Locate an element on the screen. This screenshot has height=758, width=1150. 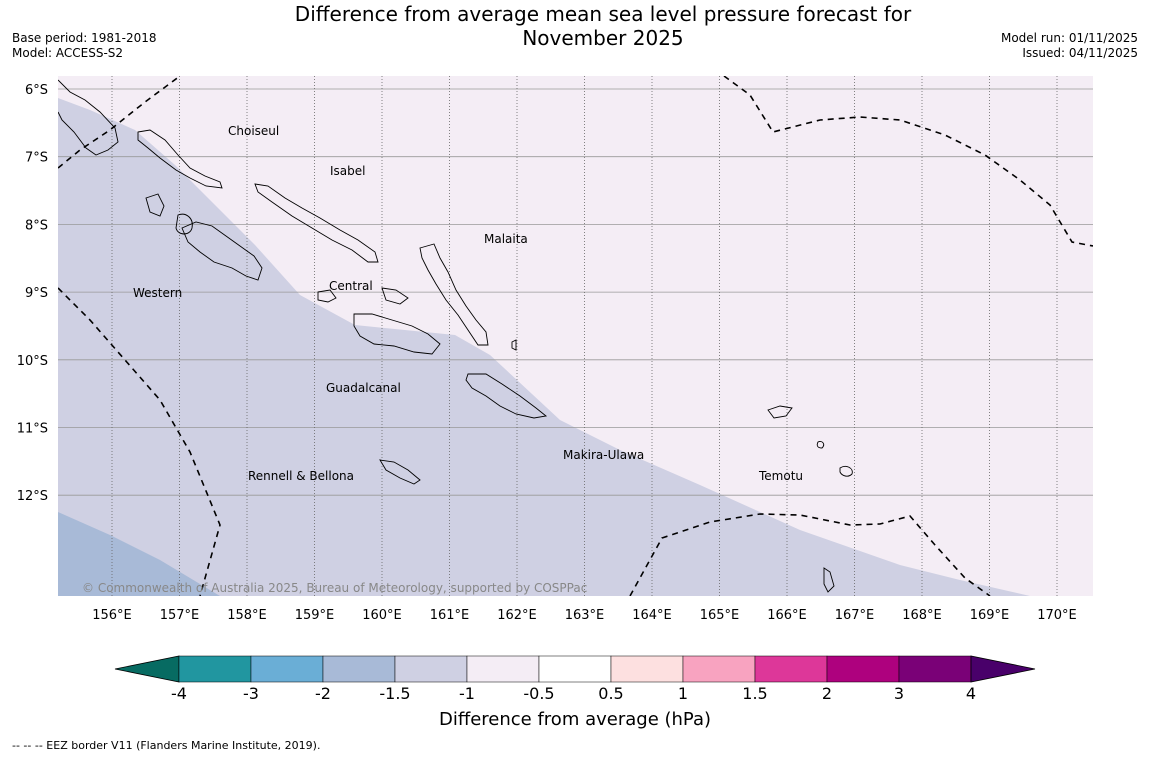
lon-label: 166°E is located at coordinates (787, 615).